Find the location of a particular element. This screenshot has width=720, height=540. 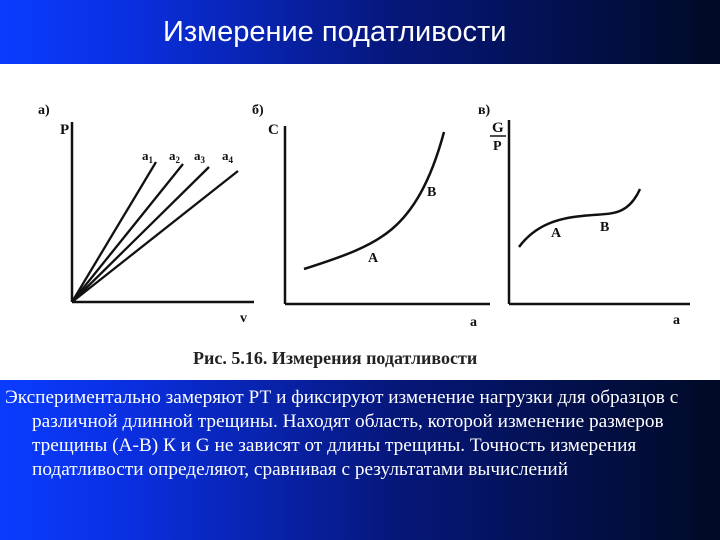

panel-a-line-a2 is located at coordinates (127, 233).